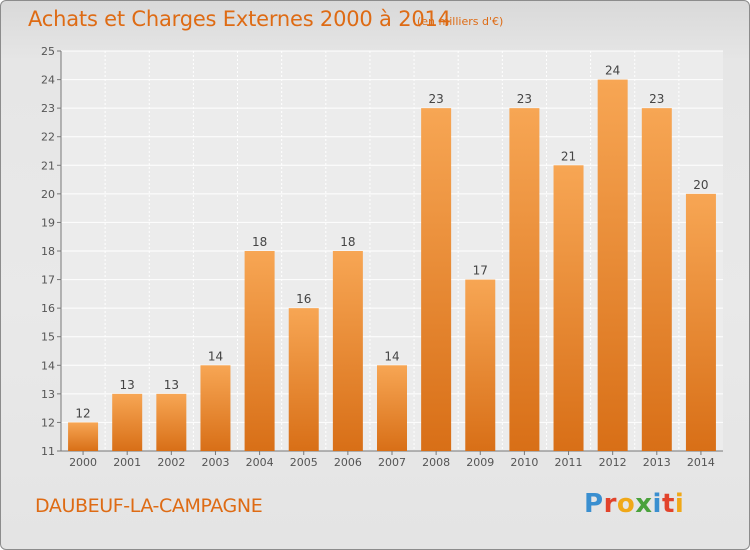 This screenshot has height=550, width=750. What do you see at coordinates (239, 19) in the screenshot?
I see `chart-title: Achats et Charges Externes 2000 à 2014` at bounding box center [239, 19].